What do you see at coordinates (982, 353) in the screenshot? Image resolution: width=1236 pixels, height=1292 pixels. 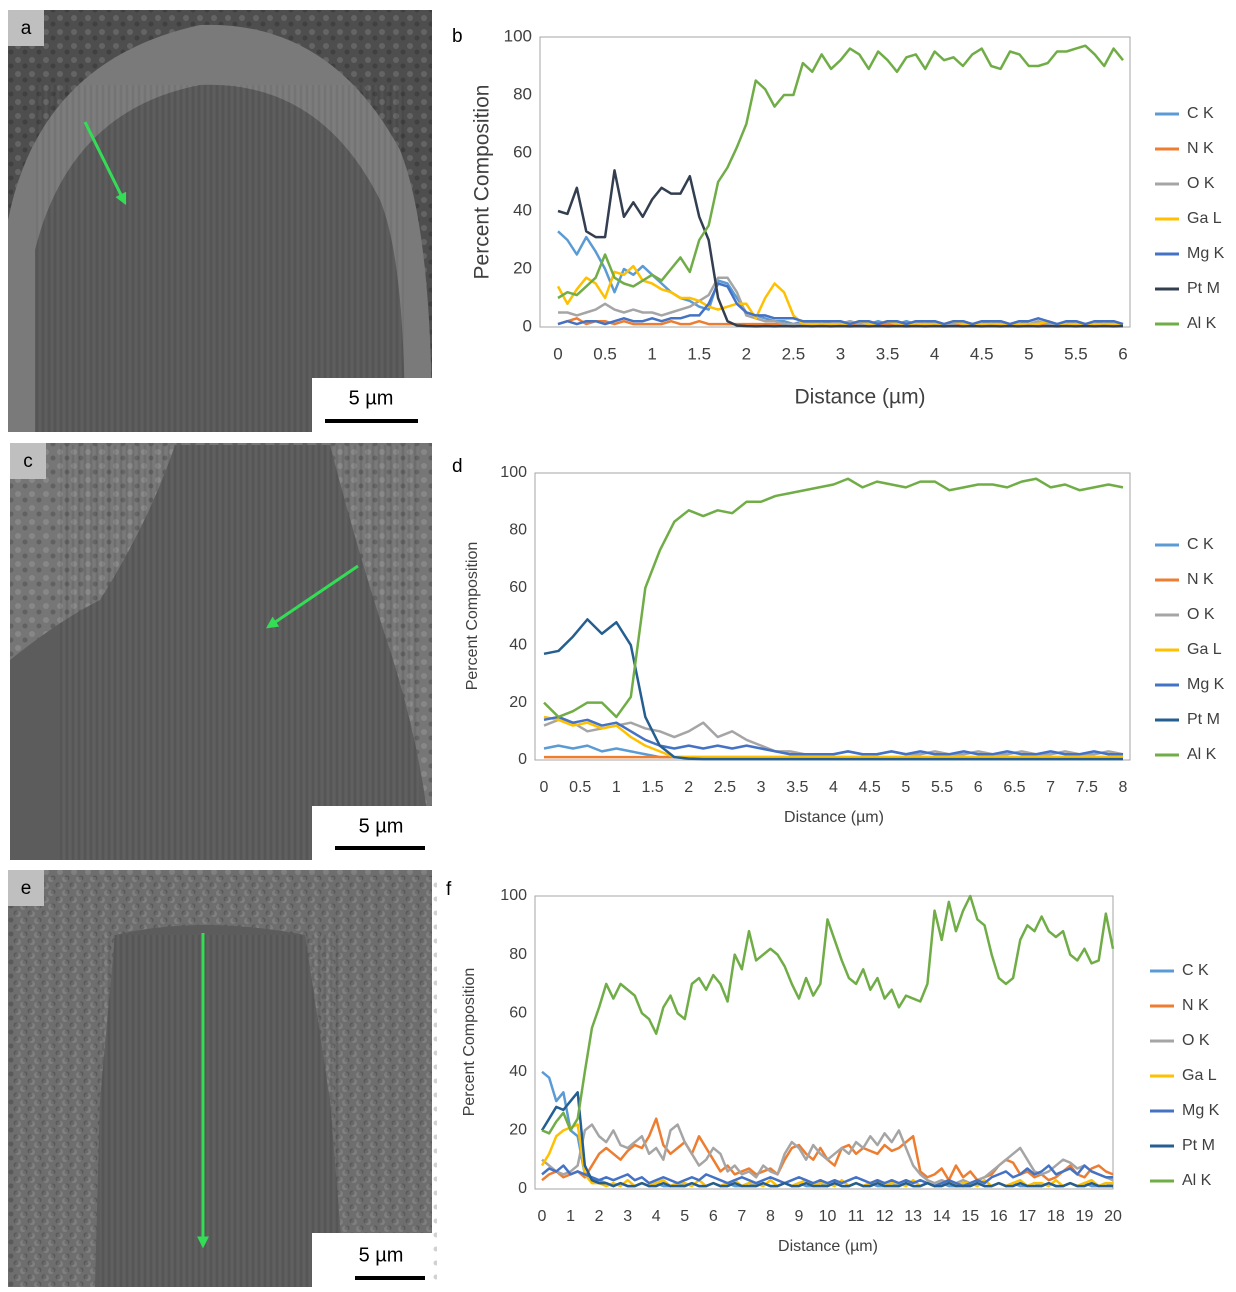 I see `x-tick-label: 4.5` at bounding box center [982, 353].